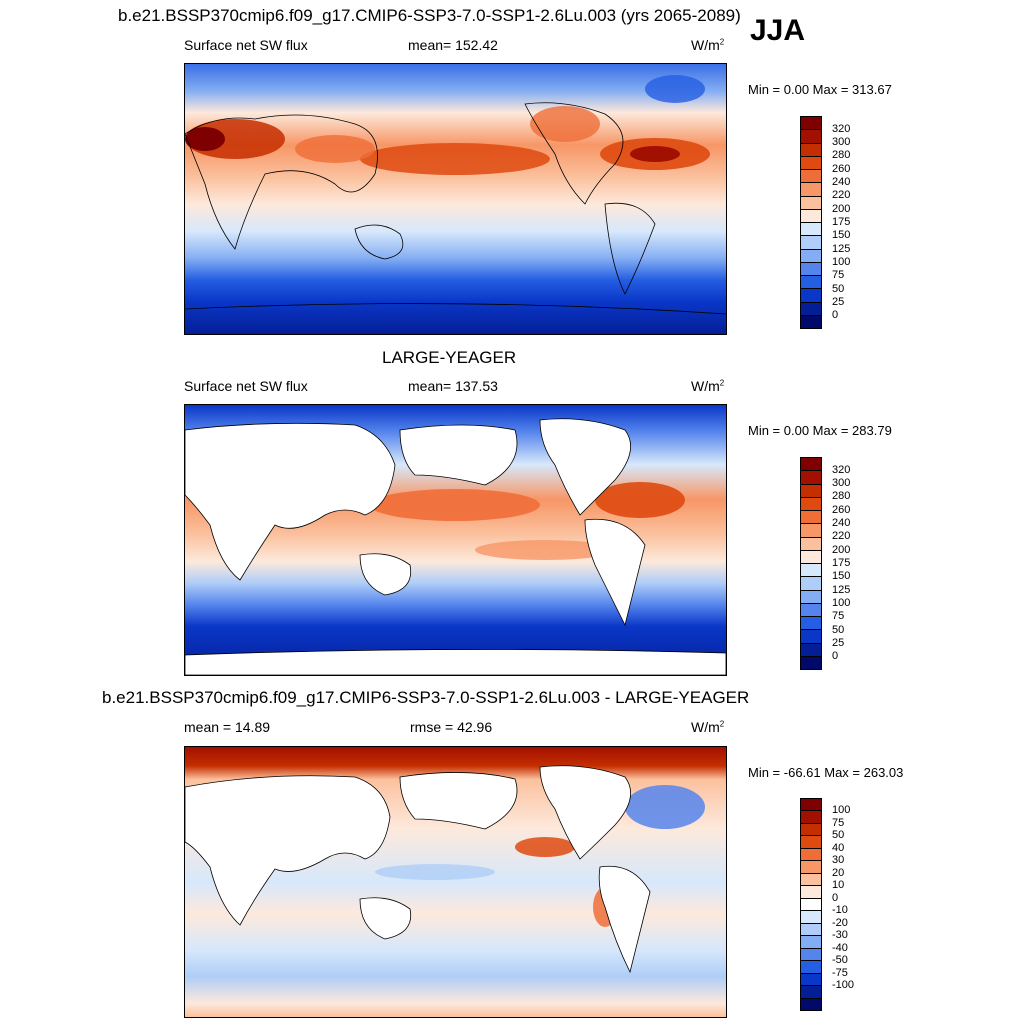  I want to click on panel-diff-units: W/m2, so click(708, 727).